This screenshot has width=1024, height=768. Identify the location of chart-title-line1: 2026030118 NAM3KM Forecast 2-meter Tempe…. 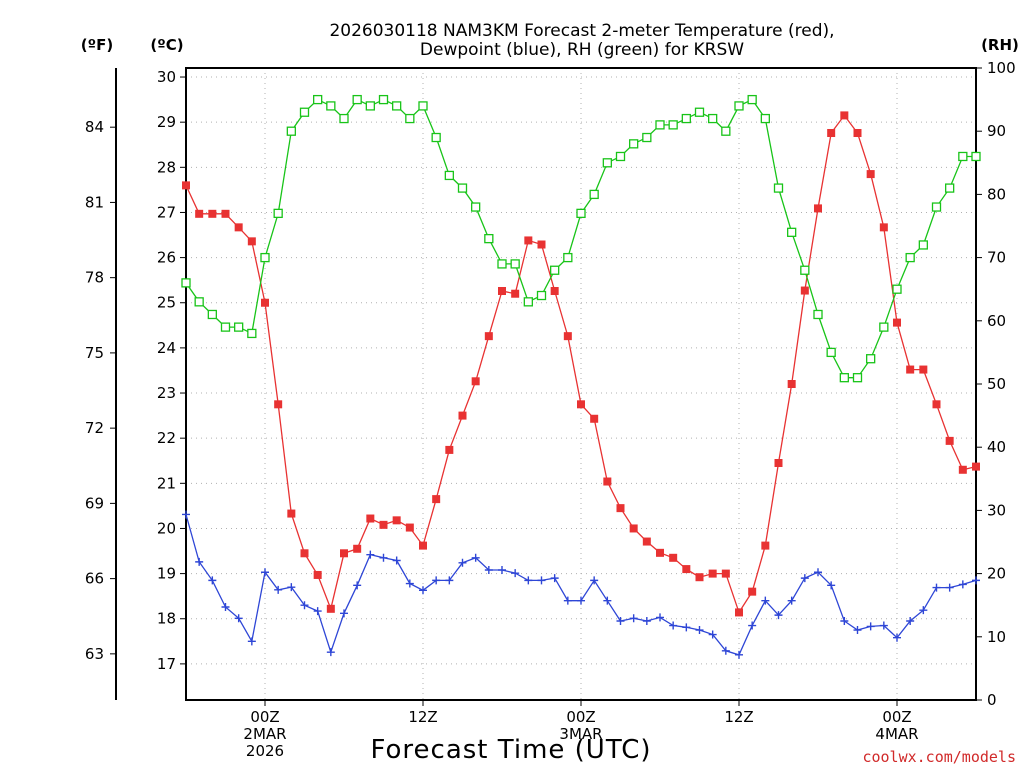
(581, 31).